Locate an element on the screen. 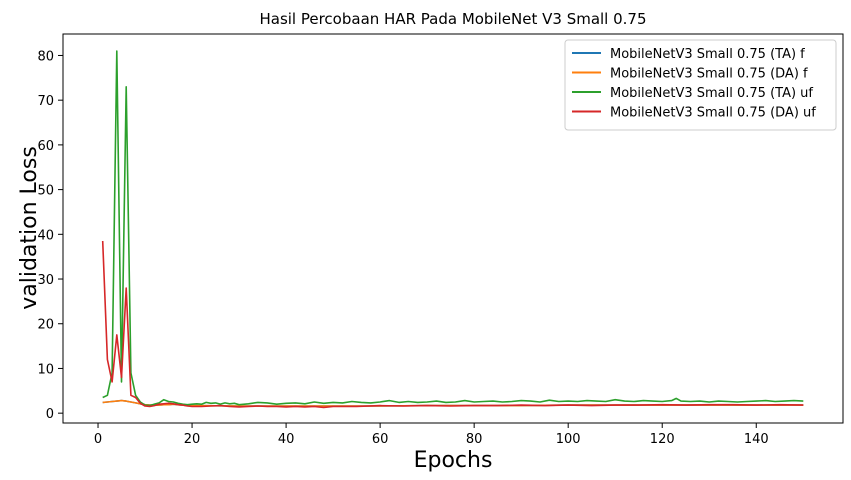  x-axis-title: Epochs is located at coordinates (453, 460).